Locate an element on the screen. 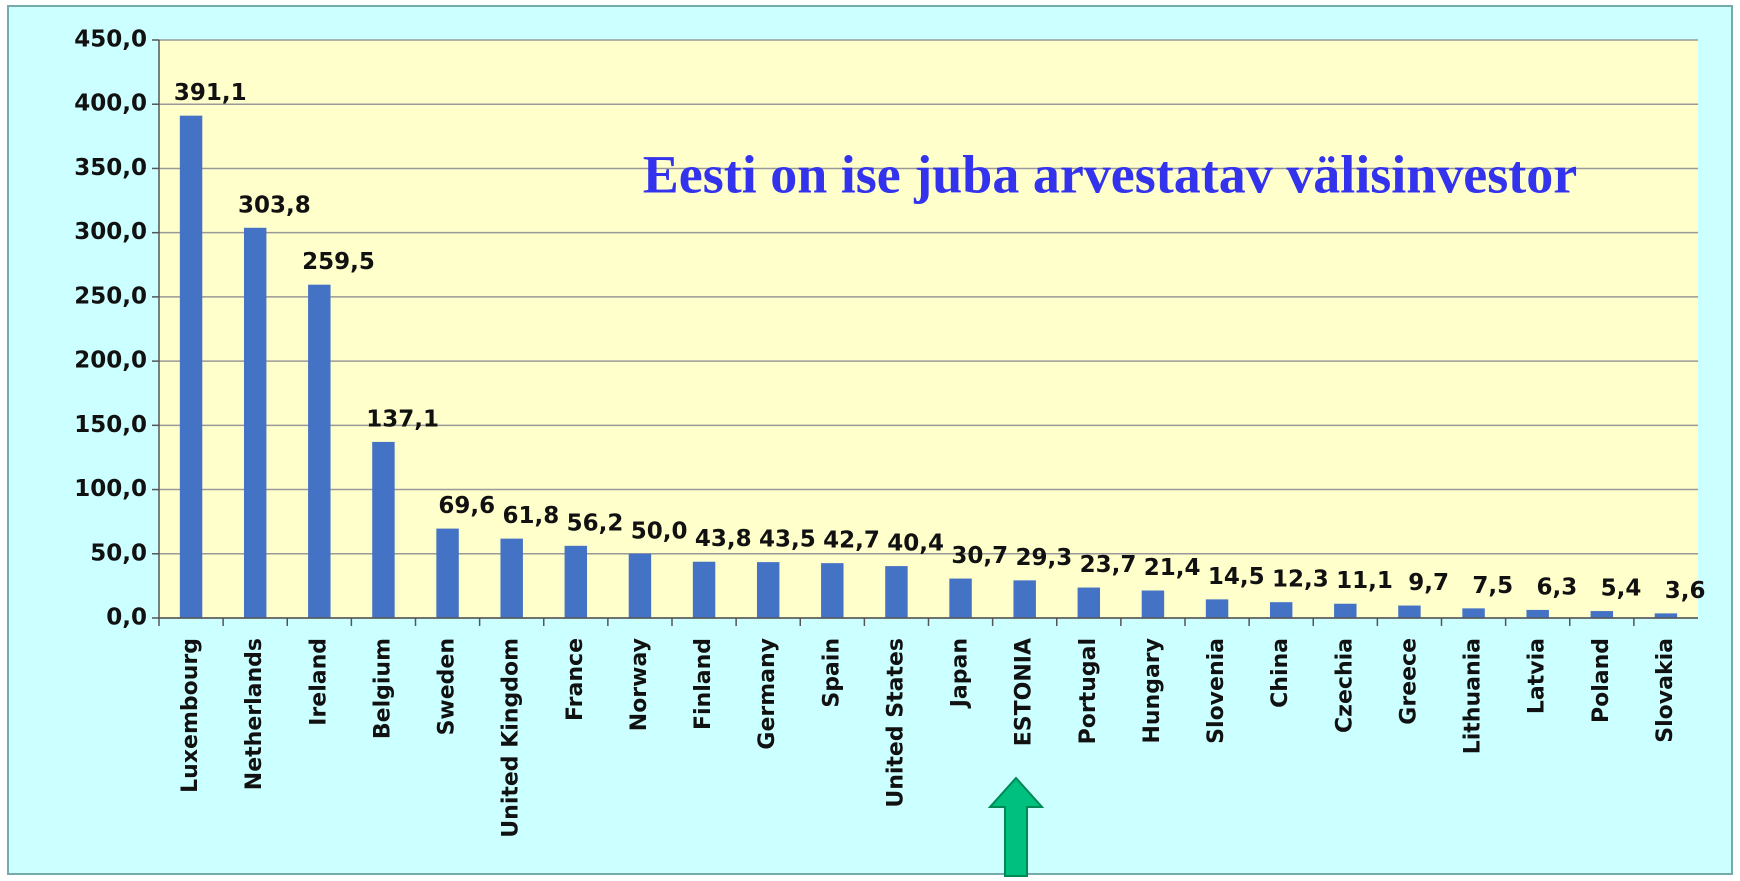 The width and height of the screenshot is (1740, 881). y-tick-label: 200,0 is located at coordinates (110, 361).